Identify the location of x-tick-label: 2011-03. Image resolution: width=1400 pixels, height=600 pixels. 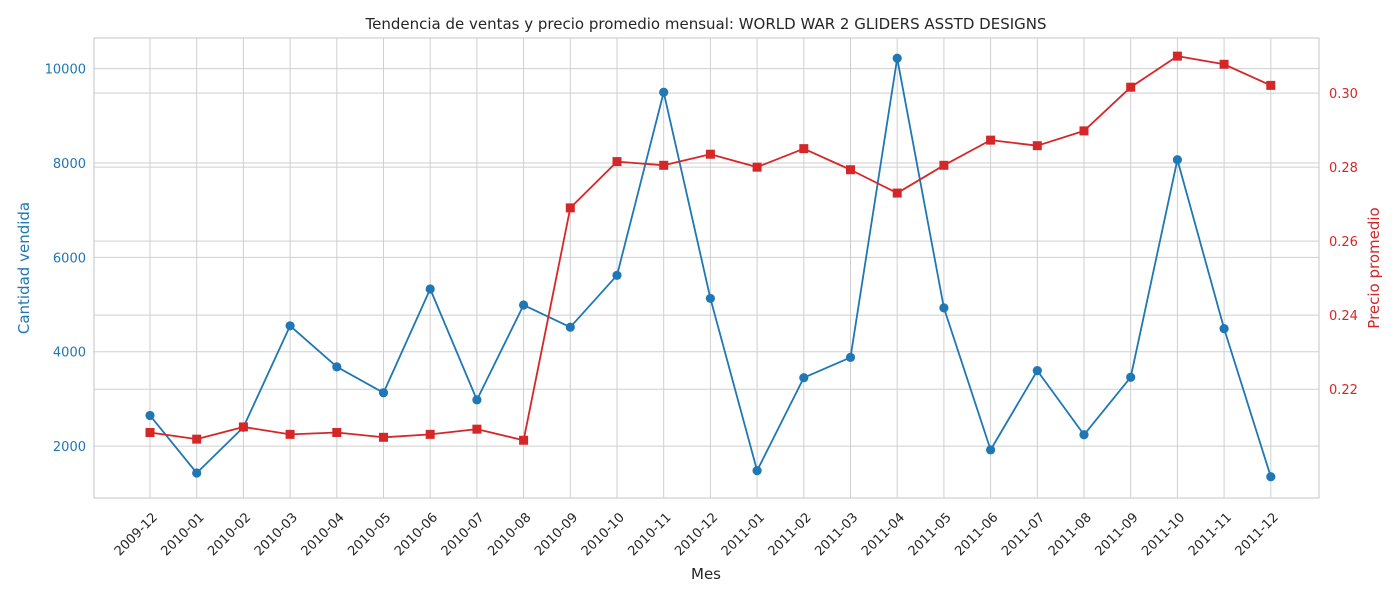
(836, 534).